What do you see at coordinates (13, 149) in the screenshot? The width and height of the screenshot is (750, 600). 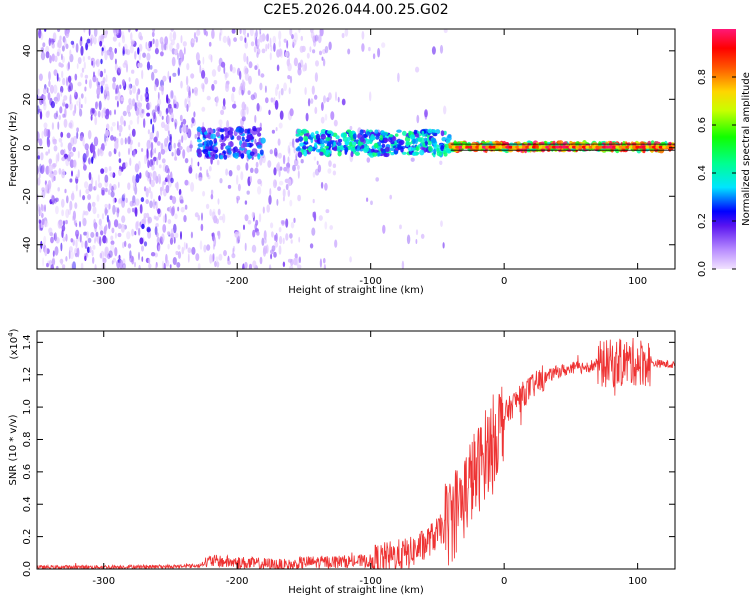 I see `spectrogram-y-label: Frequency (Hz)` at bounding box center [13, 149].